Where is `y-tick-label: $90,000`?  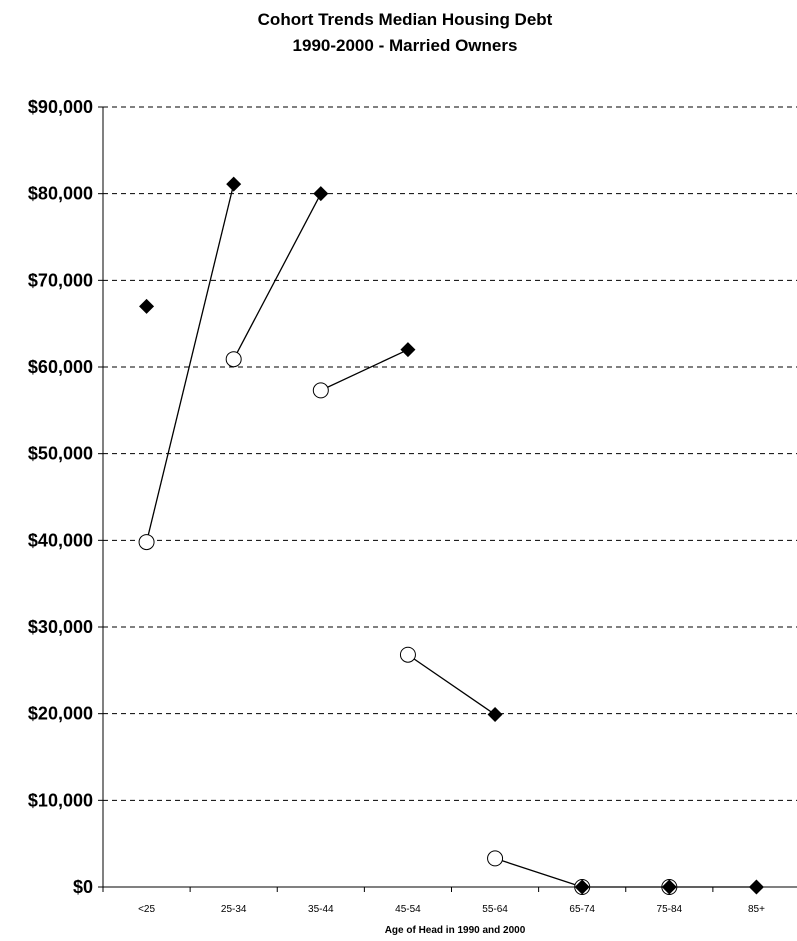 y-tick-label: $90,000 is located at coordinates (60, 107).